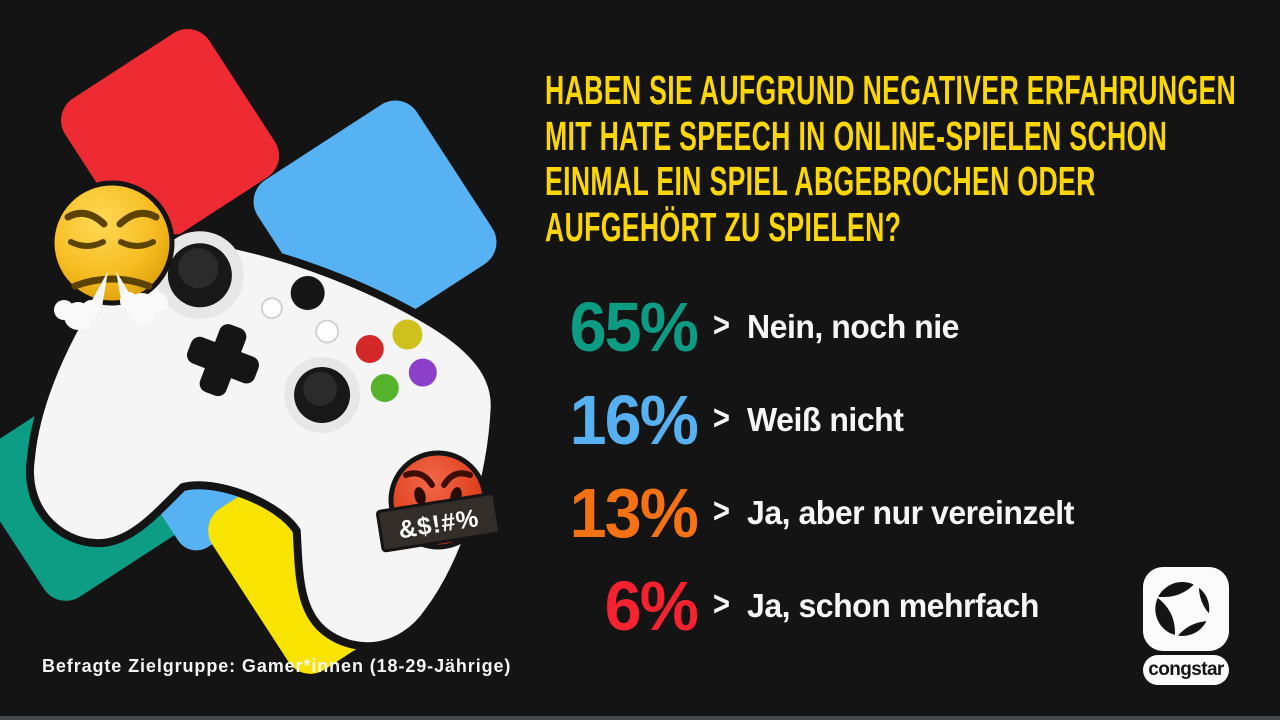 The width and height of the screenshot is (1280, 720). I want to click on headline-line-4: AUFGEHÖRT ZU SPIELEN?, so click(723, 226).